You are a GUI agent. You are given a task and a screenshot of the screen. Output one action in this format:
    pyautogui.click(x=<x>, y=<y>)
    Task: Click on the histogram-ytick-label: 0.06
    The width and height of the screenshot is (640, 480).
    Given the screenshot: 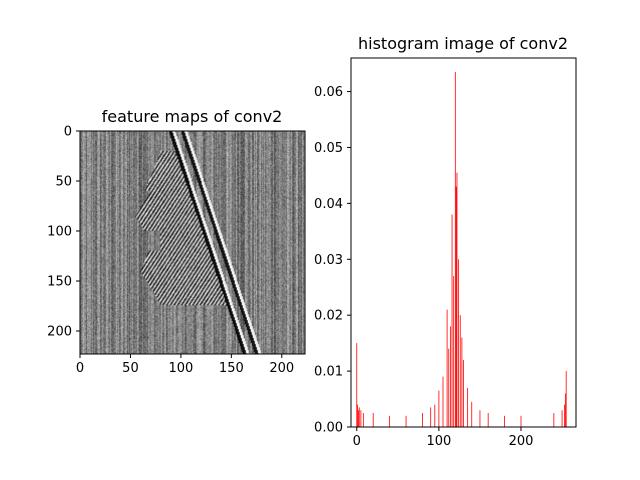 What is the action you would take?
    pyautogui.click(x=328, y=92)
    